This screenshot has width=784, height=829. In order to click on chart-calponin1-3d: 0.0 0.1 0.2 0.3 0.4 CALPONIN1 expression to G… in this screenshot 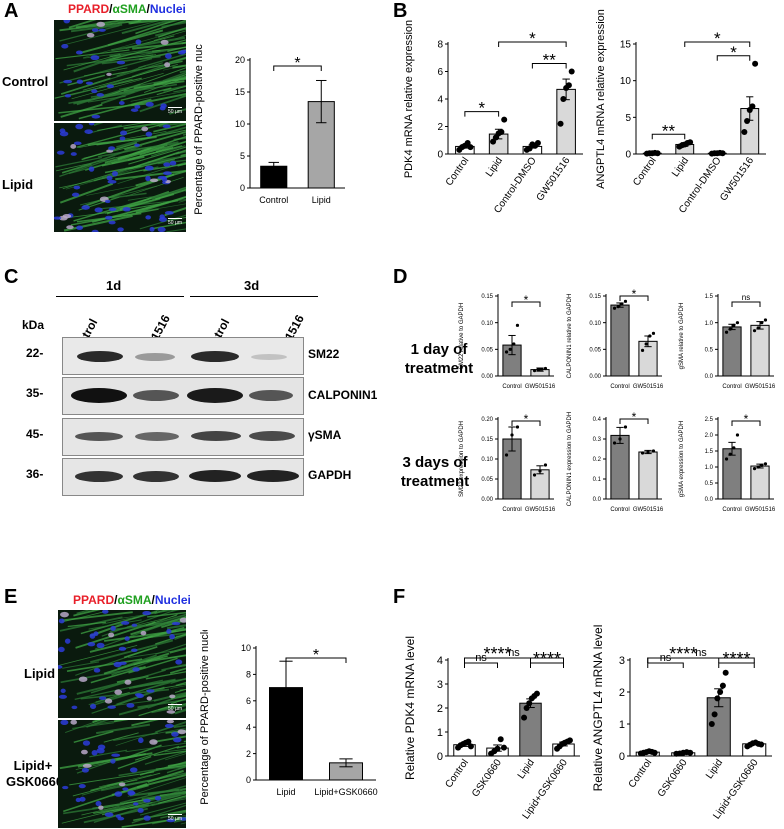, I will do `click(615, 461)`.